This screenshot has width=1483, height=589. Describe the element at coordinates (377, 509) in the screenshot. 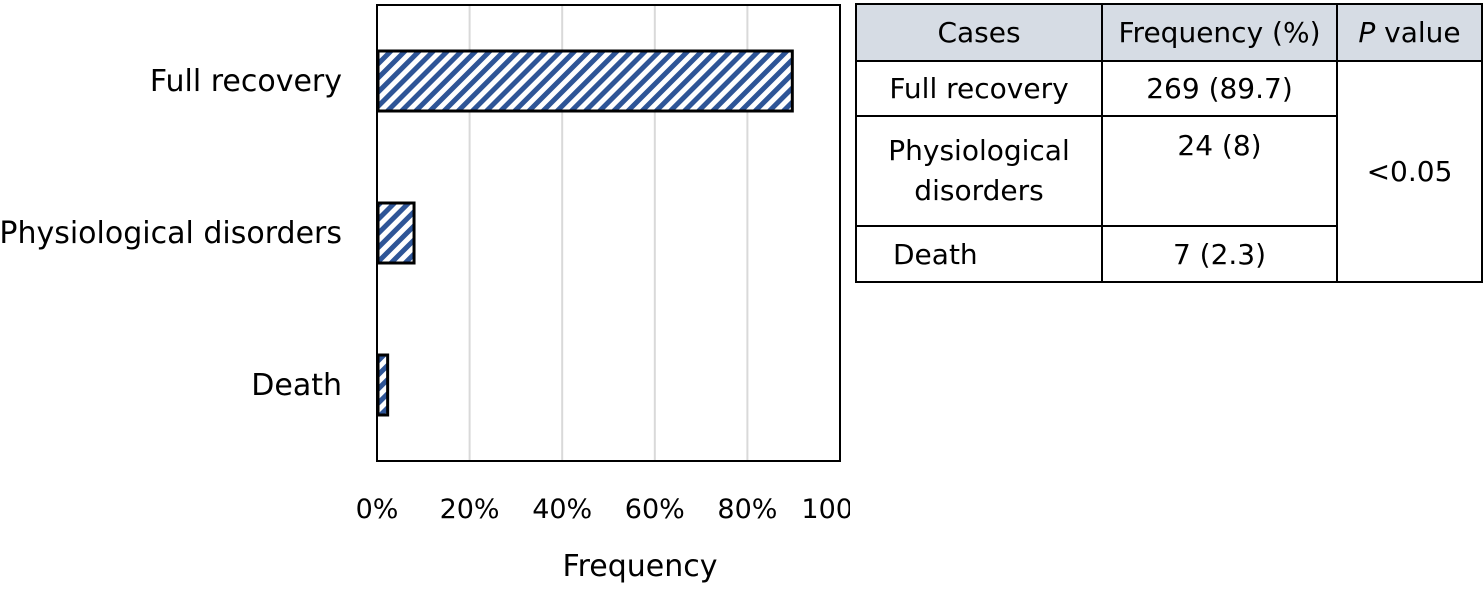

I see `x-tick-label: 0%` at that location.